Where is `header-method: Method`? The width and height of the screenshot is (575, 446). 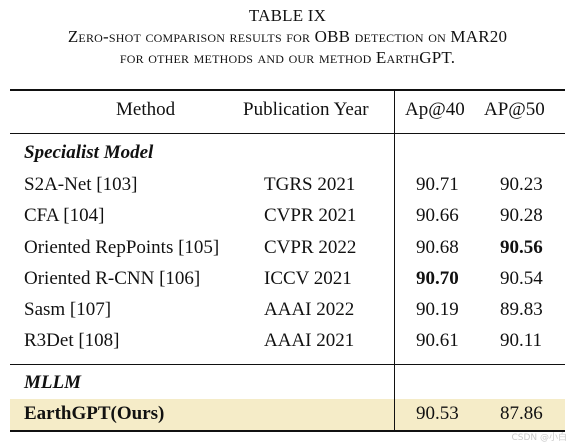 header-method: Method is located at coordinates (146, 109).